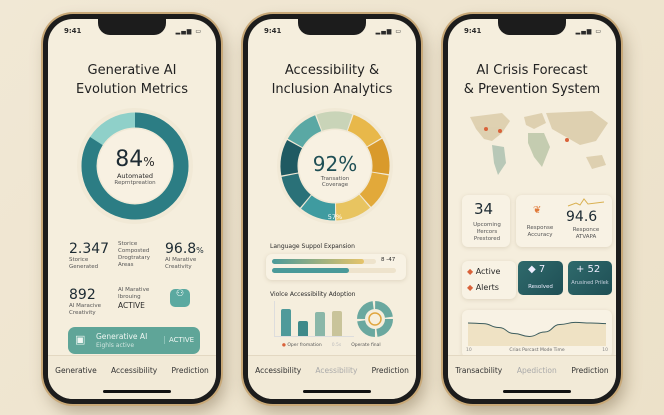 The height and width of the screenshot is (415, 664). What do you see at coordinates (180, 298) in the screenshot?
I see `people-icon: ⚇` at bounding box center [180, 298].